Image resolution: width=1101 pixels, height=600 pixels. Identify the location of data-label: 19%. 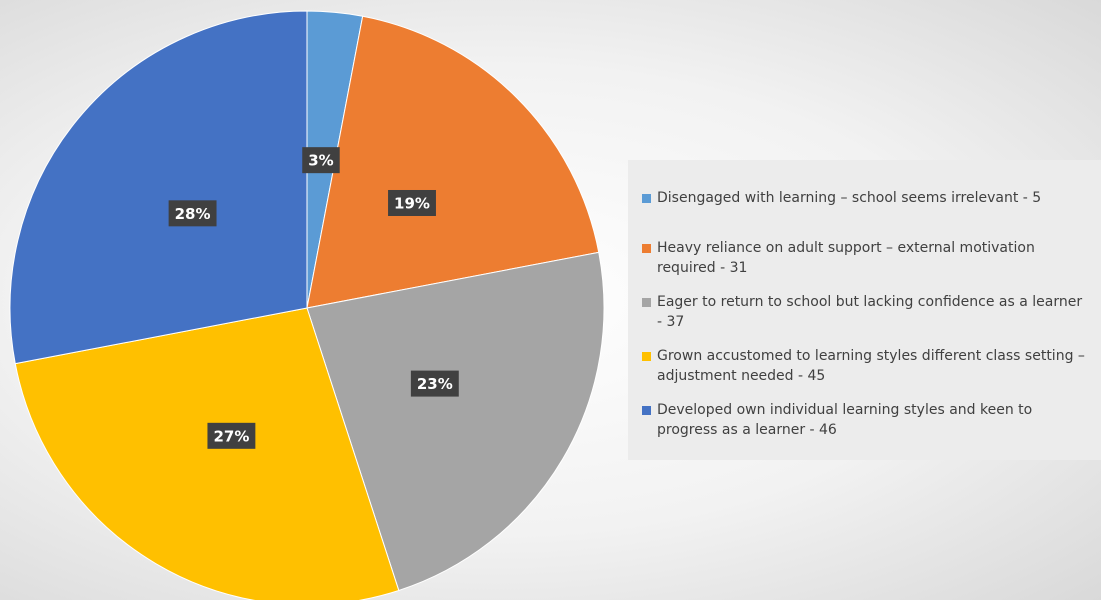
(412, 203).